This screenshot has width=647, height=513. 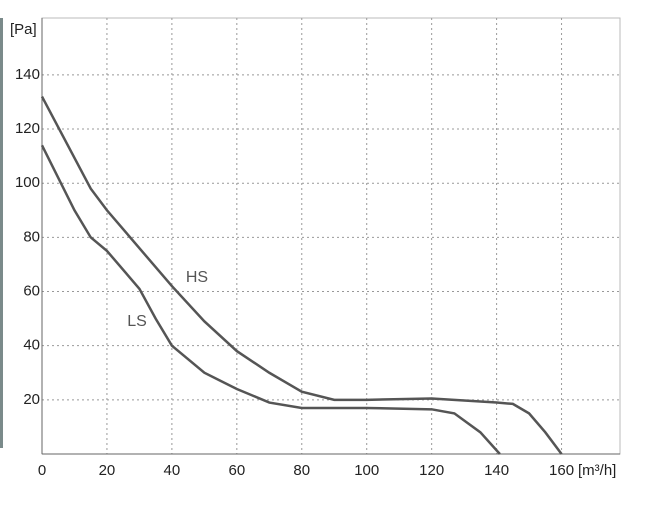 I want to click on x-tick-label: 160, so click(x=561, y=470).